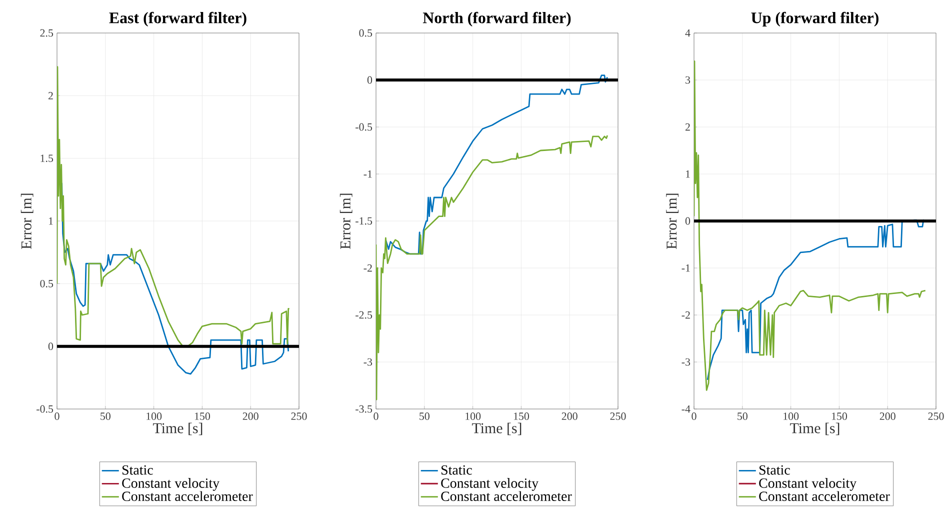  Describe the element at coordinates (47, 158) in the screenshot. I see `y-tick-label: 1.5` at that location.